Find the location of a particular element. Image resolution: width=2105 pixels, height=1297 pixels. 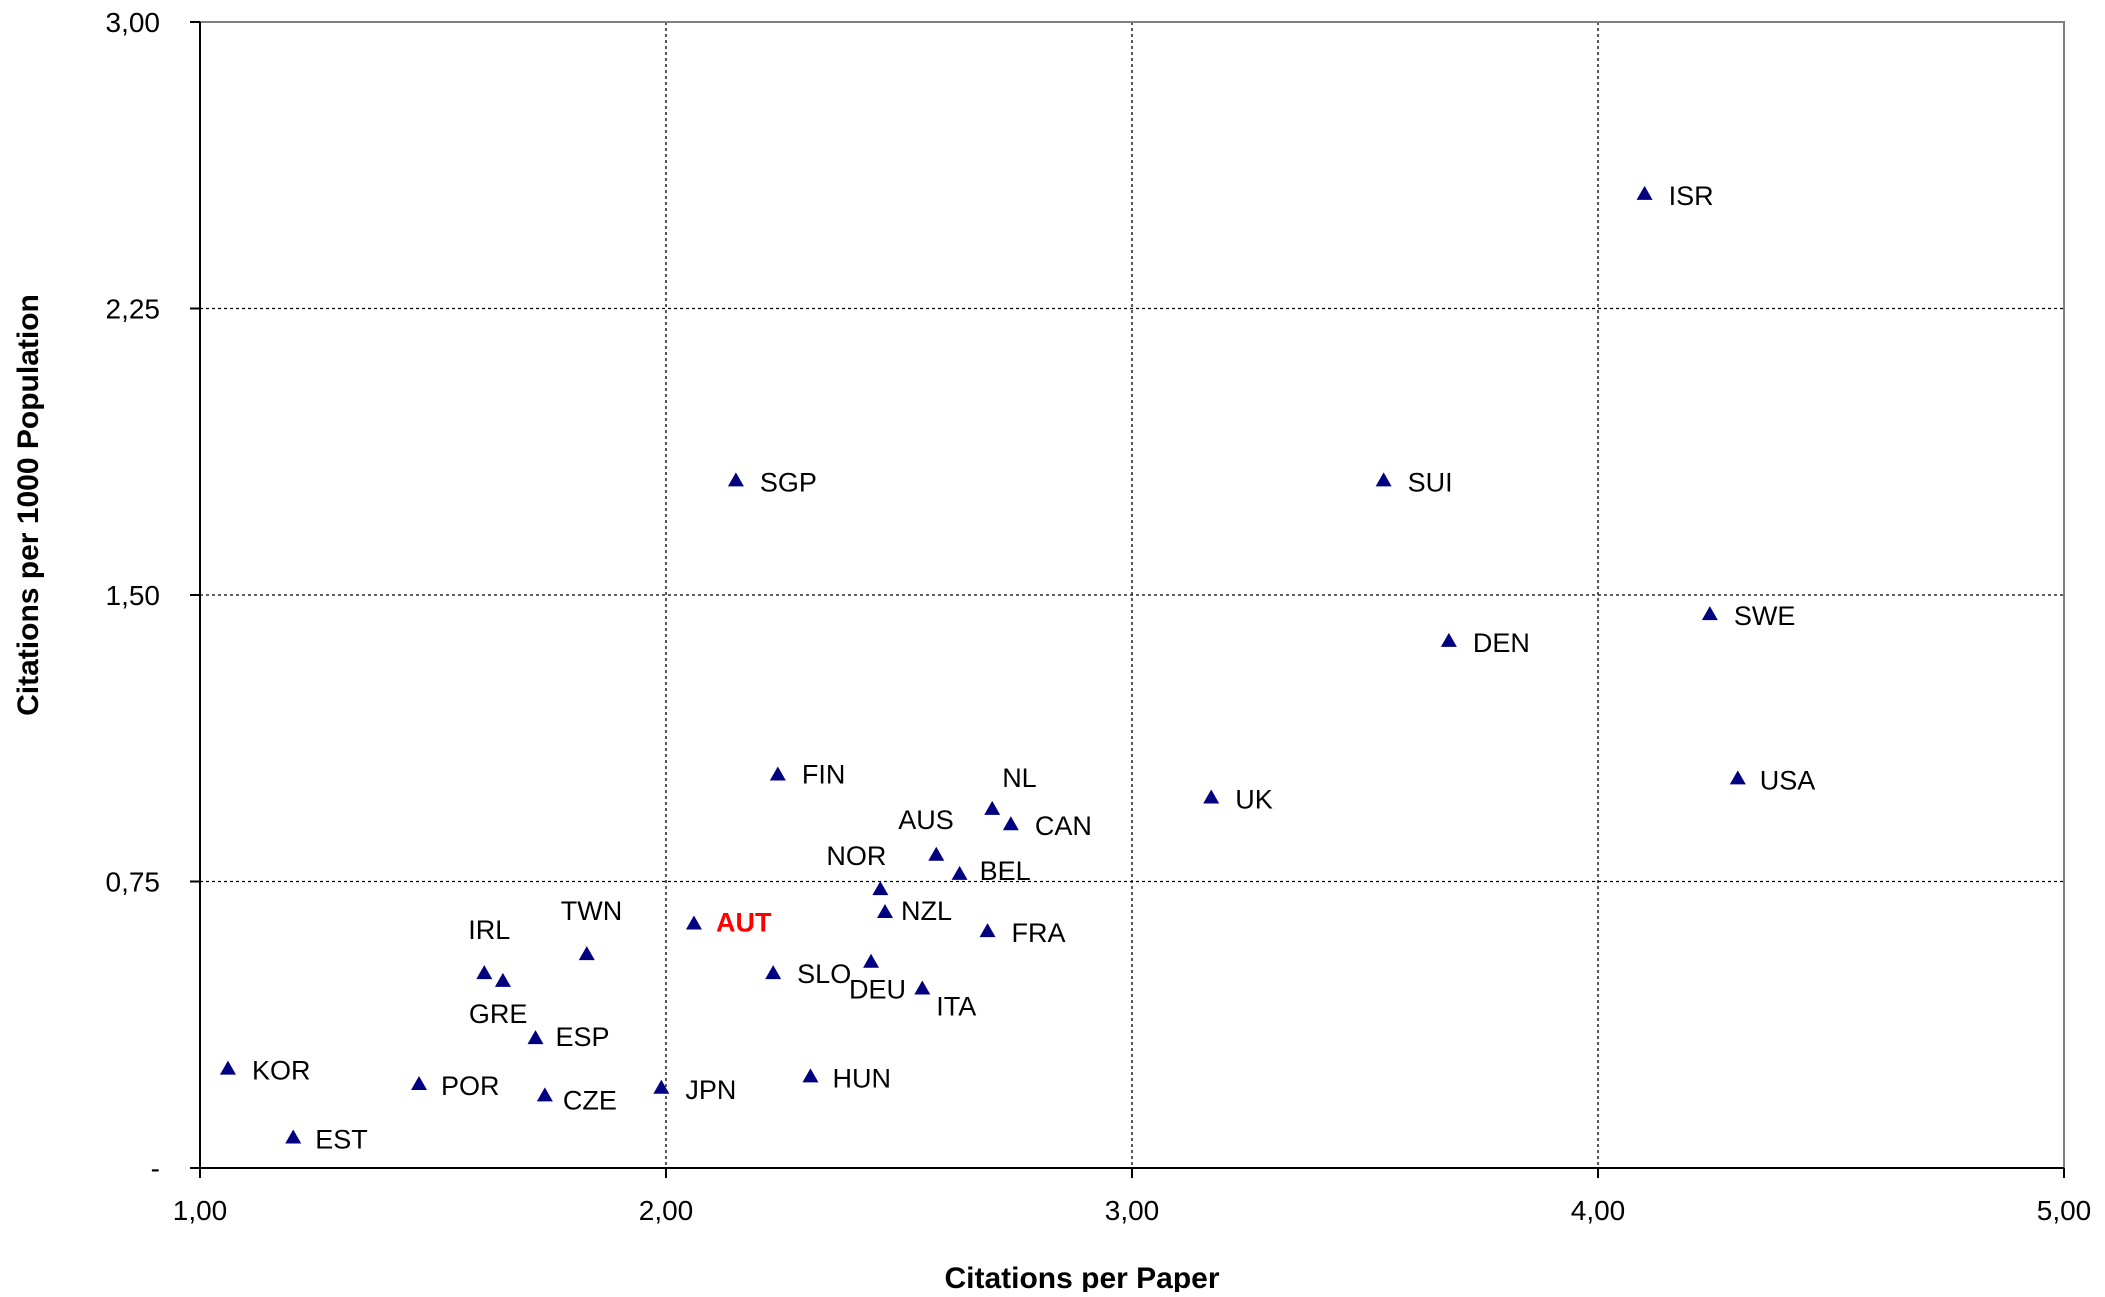

y-tick-label: 0,75 is located at coordinates (133, 882).